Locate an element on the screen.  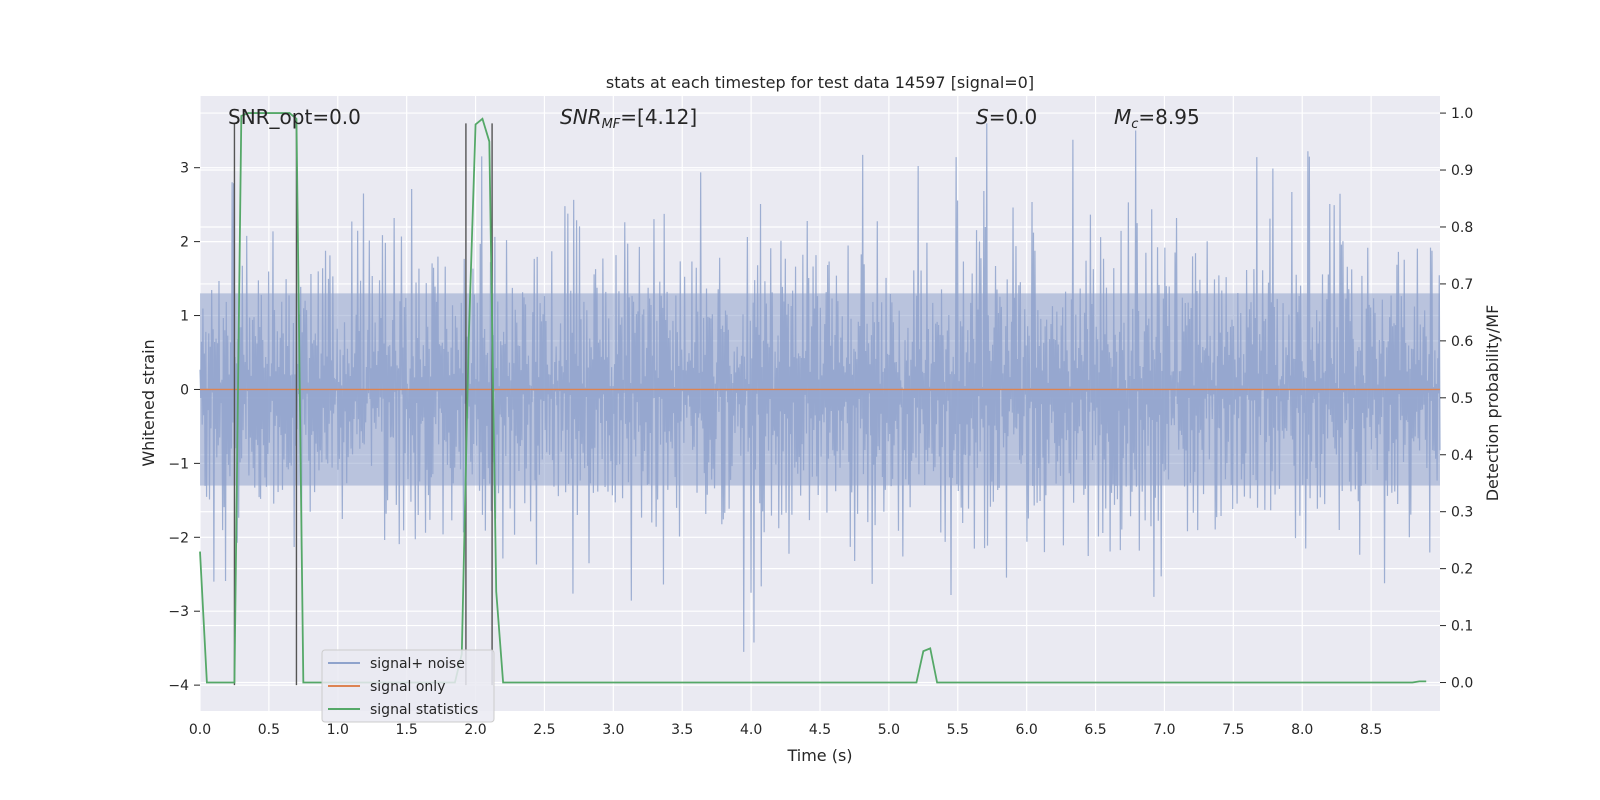
y-right-tick-label: 0.0 is located at coordinates (1462, 684).